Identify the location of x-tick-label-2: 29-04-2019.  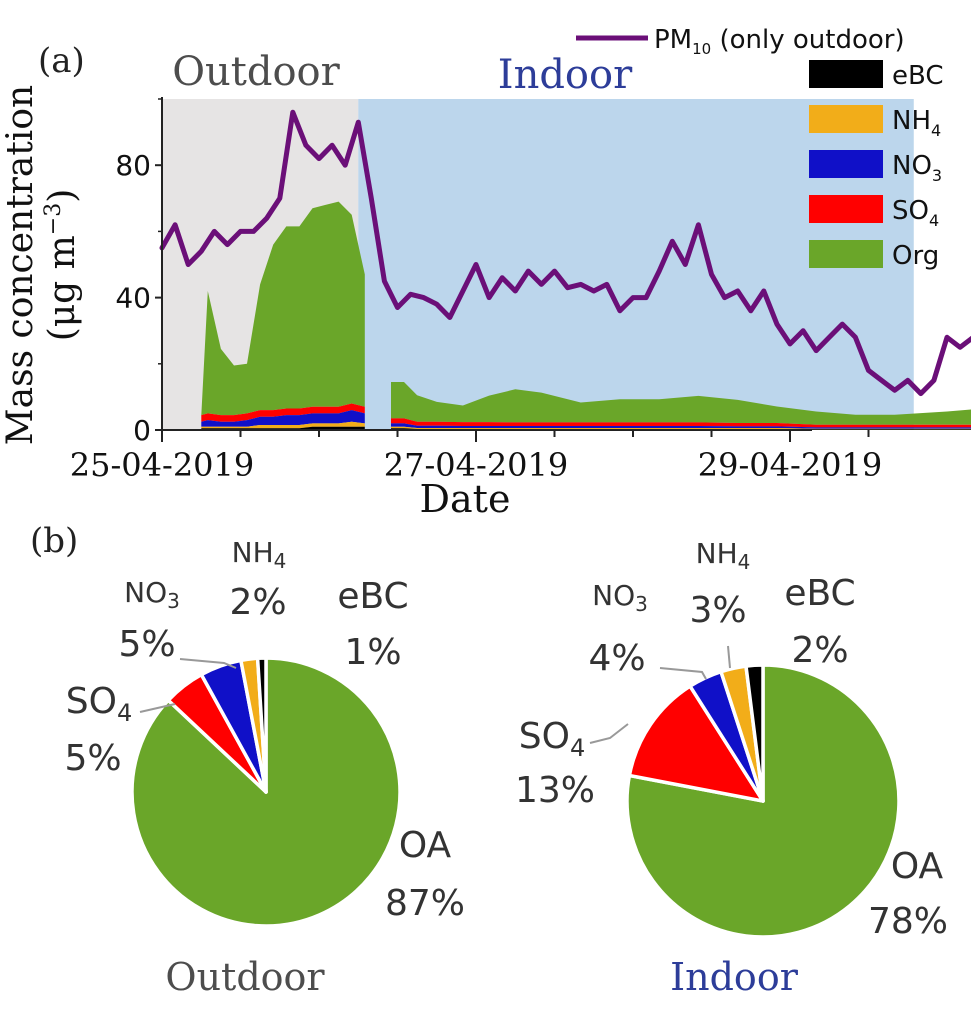
(790, 465).